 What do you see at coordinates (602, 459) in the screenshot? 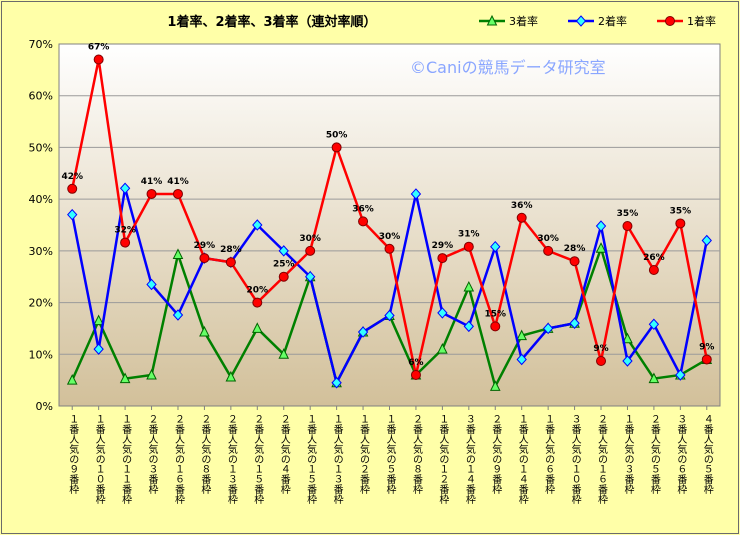
I see `x-tick-label: ２番人気の１６番枠` at bounding box center [602, 459].